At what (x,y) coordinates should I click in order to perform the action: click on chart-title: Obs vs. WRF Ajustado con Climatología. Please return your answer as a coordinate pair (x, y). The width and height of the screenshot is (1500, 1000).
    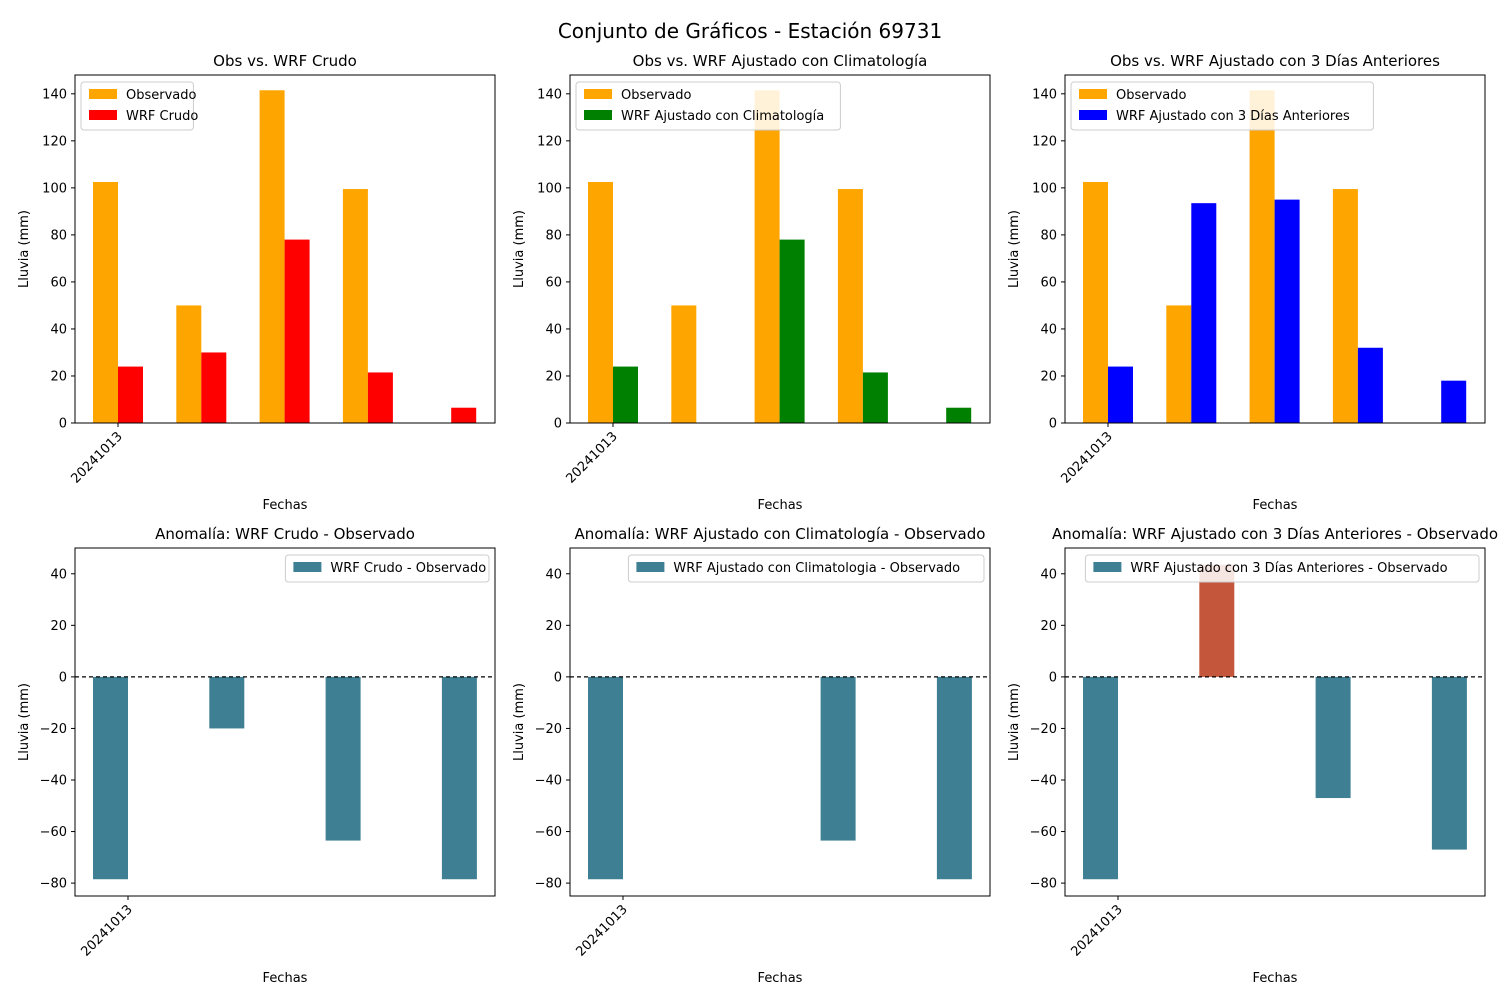
    Looking at the image, I should click on (780, 61).